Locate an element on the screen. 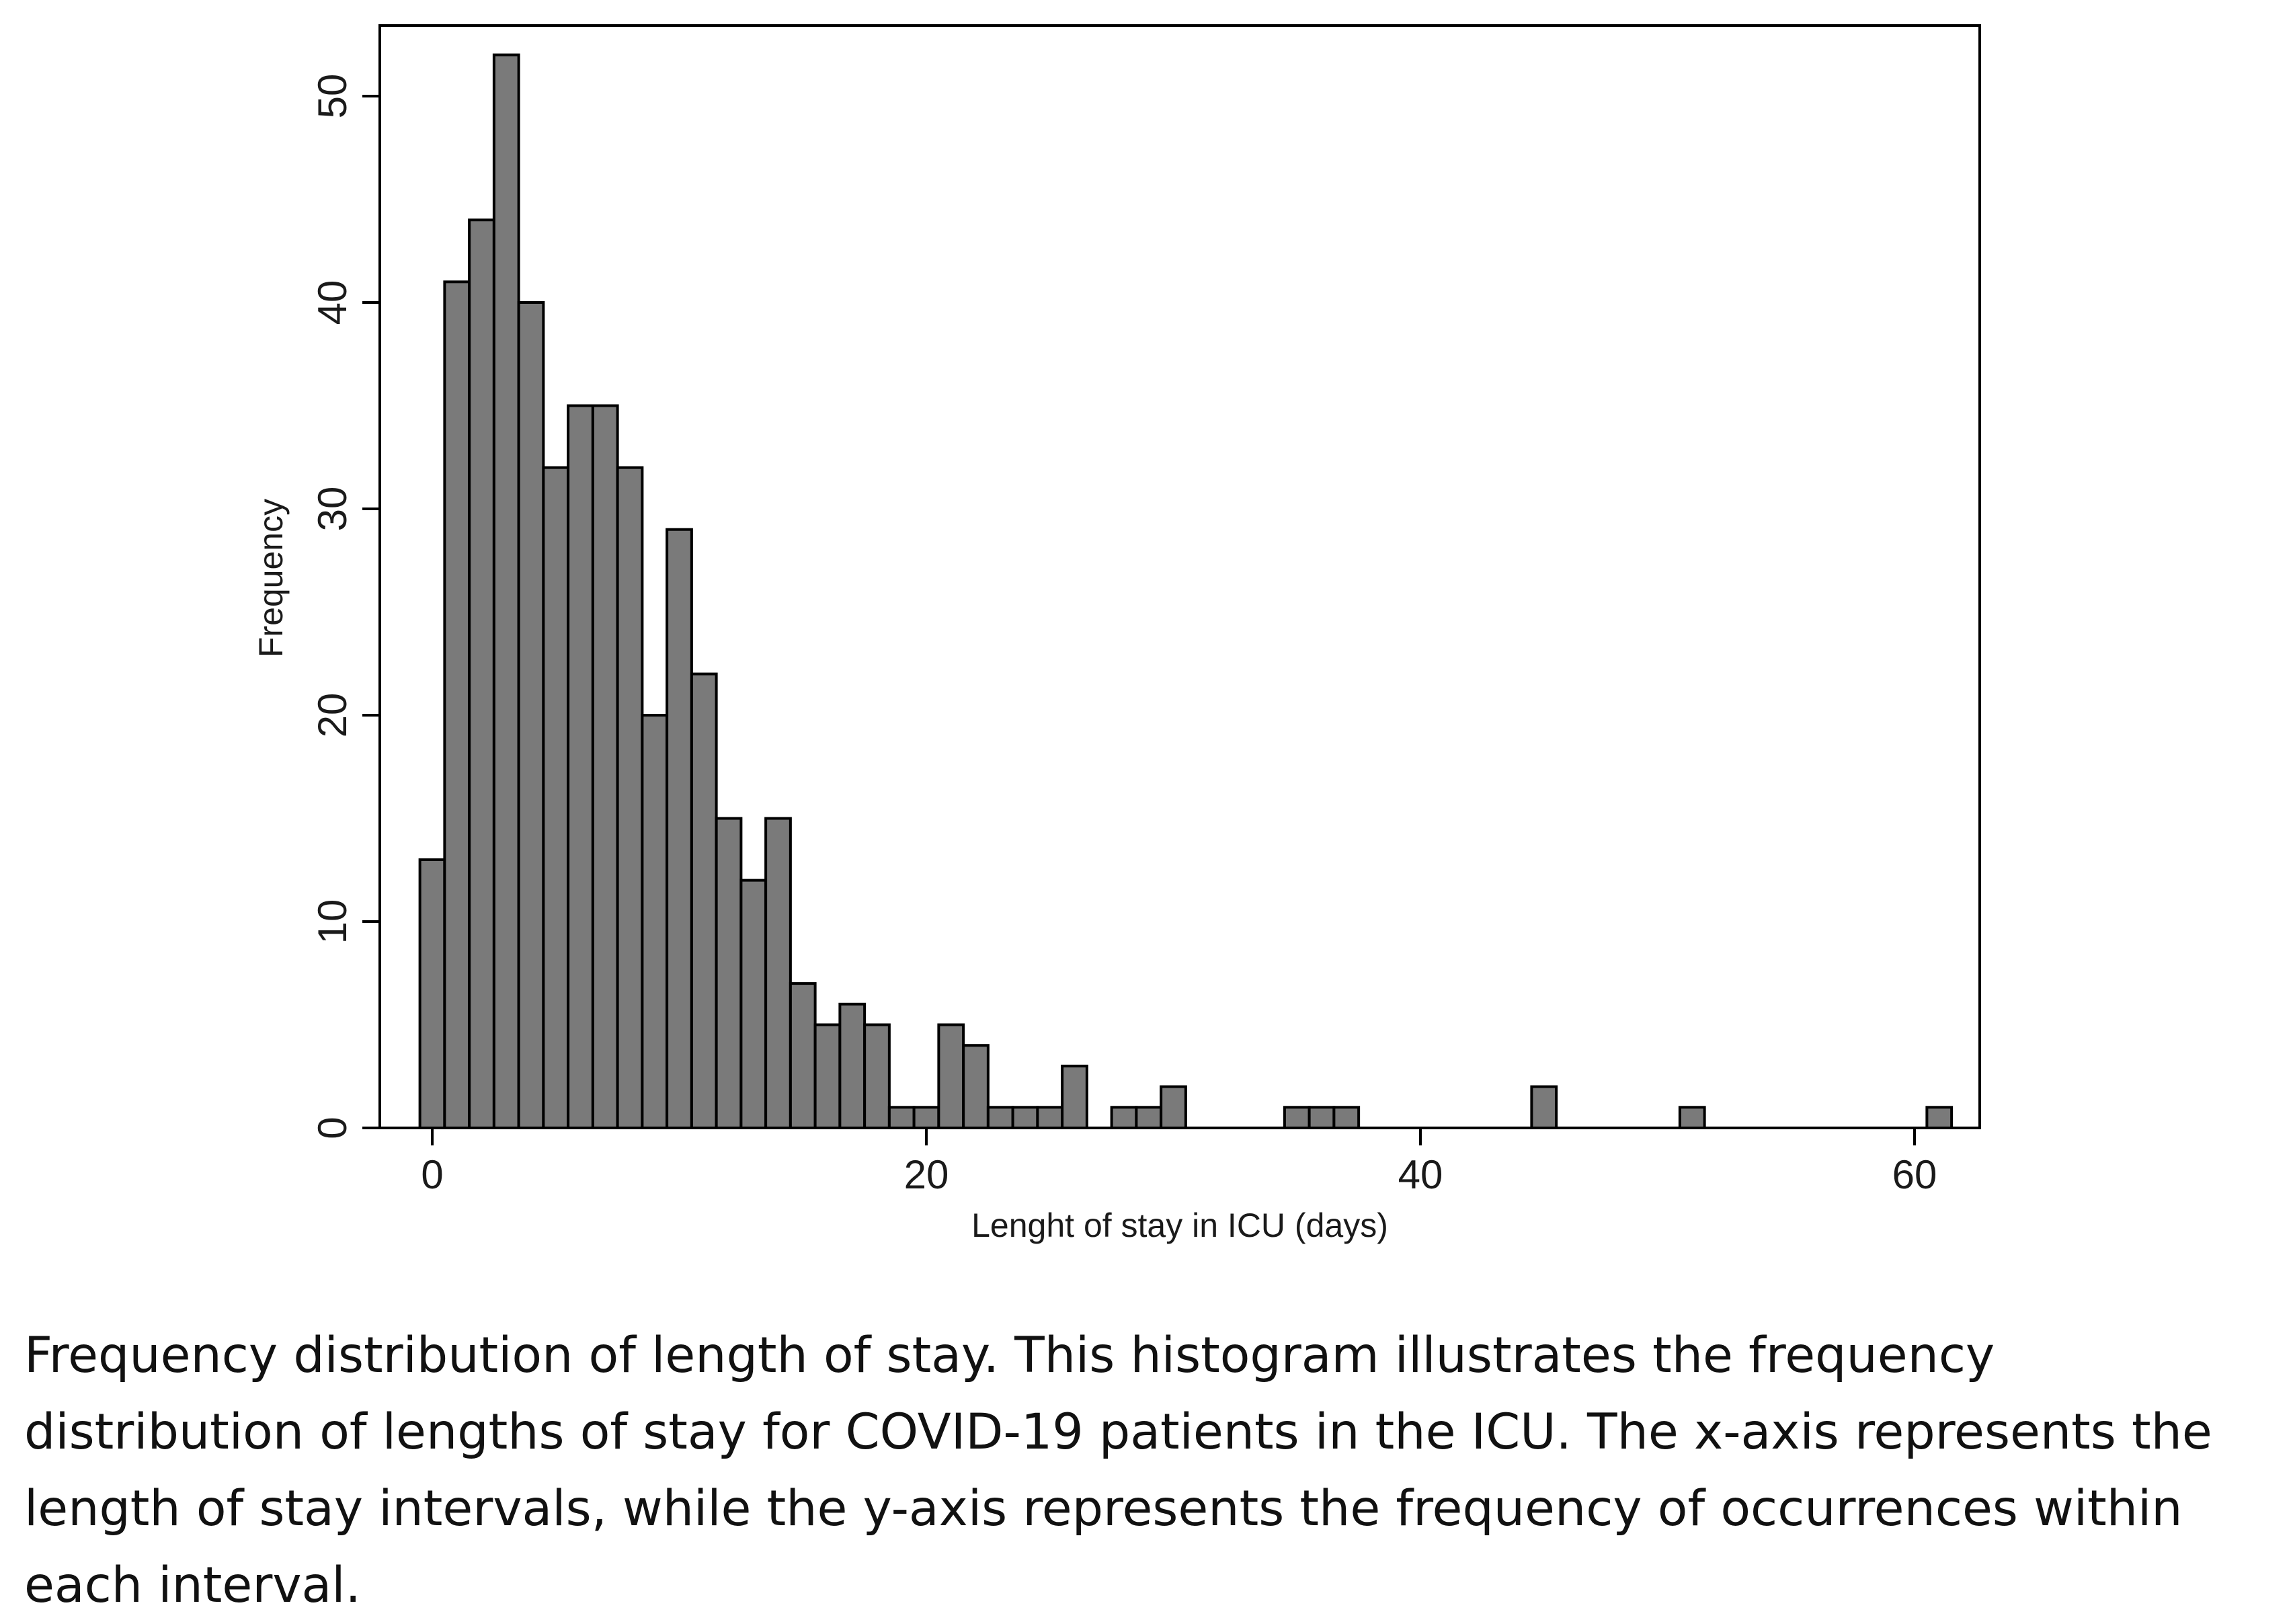  x-tick-label-40: 40 is located at coordinates (1420, 1174).